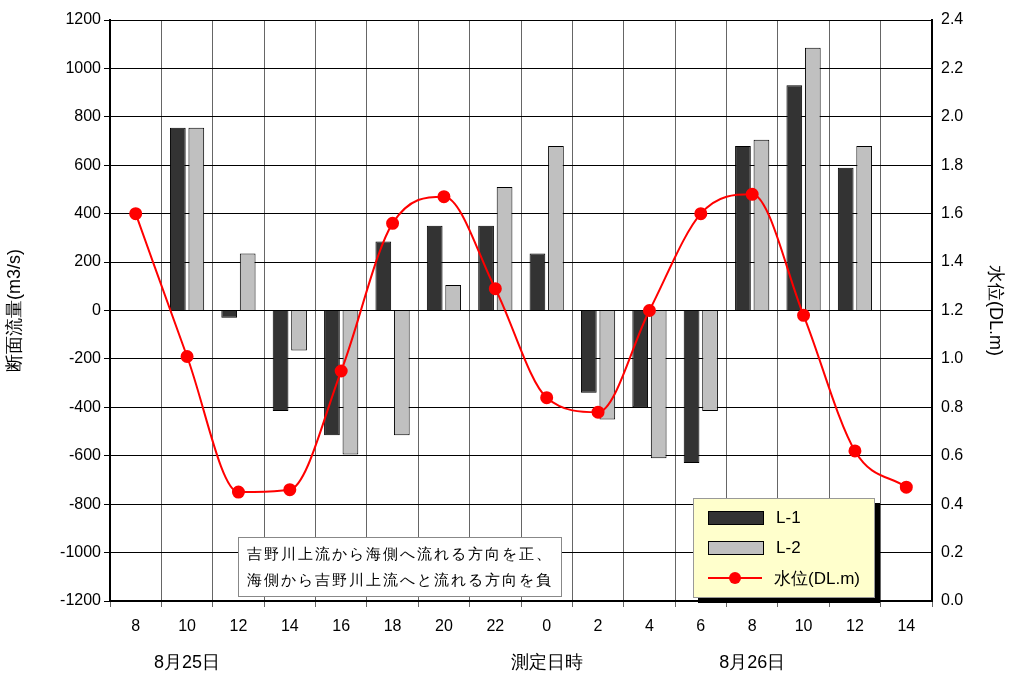 Image resolution: width=1010 pixels, height=677 pixels. Describe the element at coordinates (649, 626) in the screenshot. I see `x-tick-label: 4` at that location.